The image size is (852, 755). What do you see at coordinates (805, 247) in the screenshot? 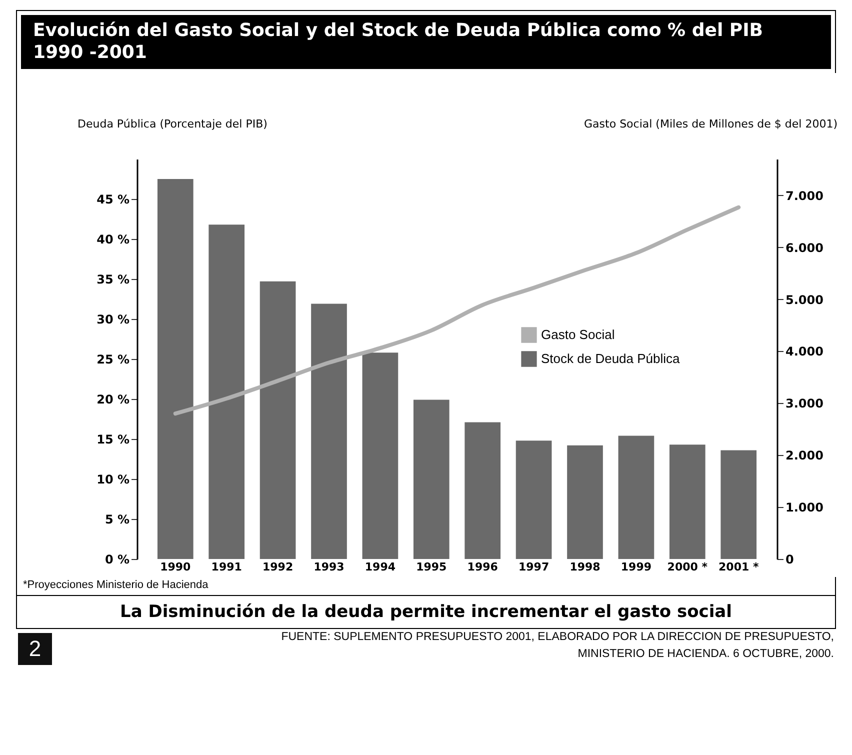
I see `y2-tick-label: 6.000` at bounding box center [805, 247].